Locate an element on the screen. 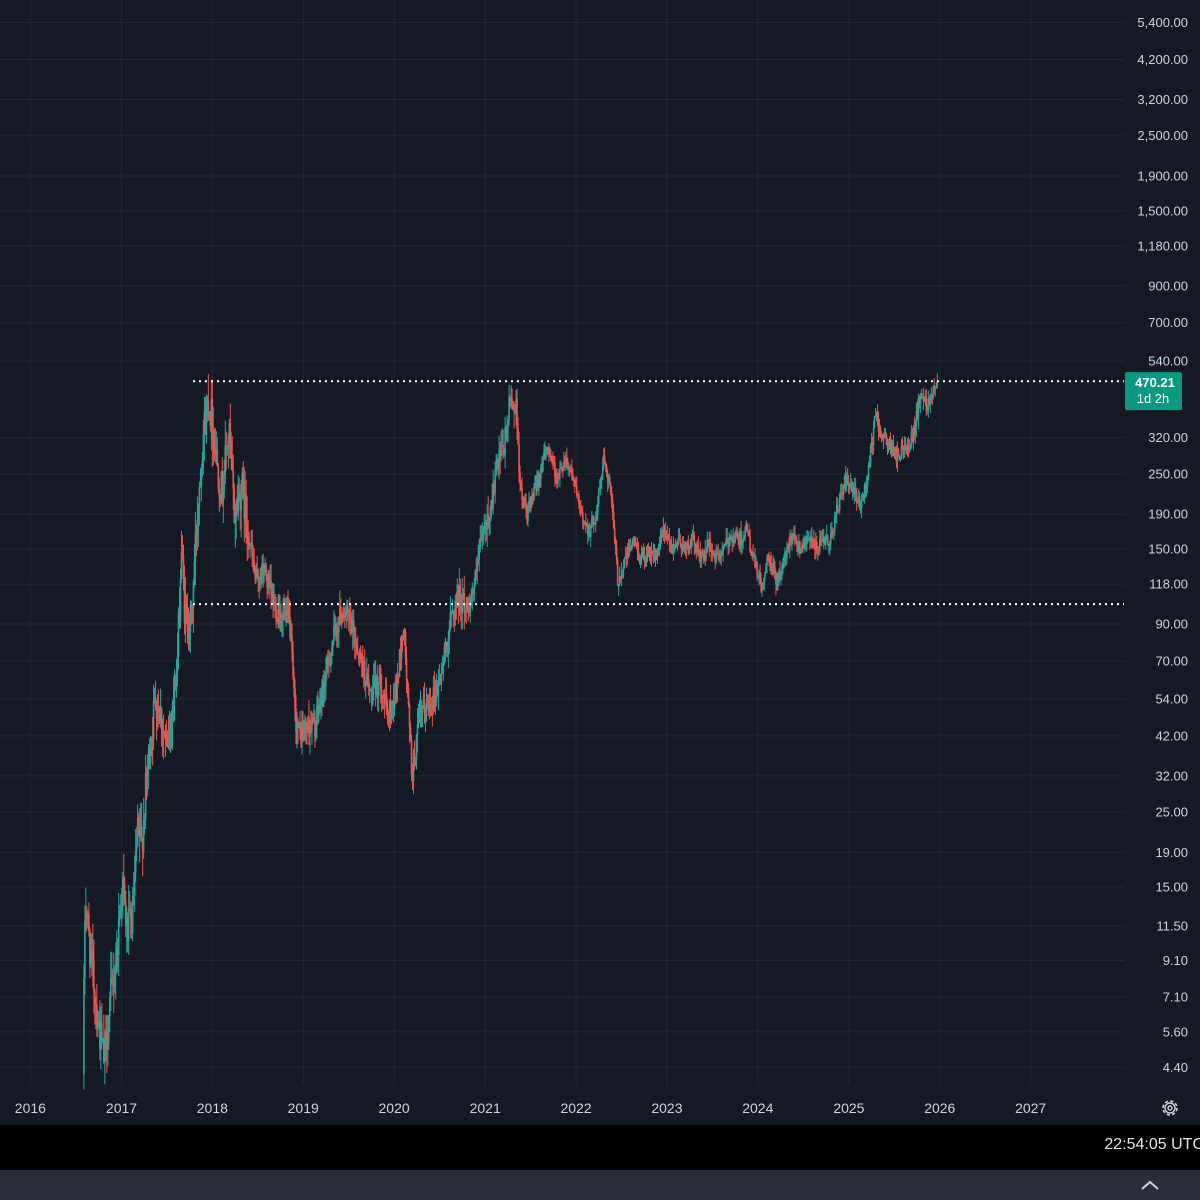 This screenshot has height=1200, width=1200. y-tick-label: 190.00 is located at coordinates (1168, 514).